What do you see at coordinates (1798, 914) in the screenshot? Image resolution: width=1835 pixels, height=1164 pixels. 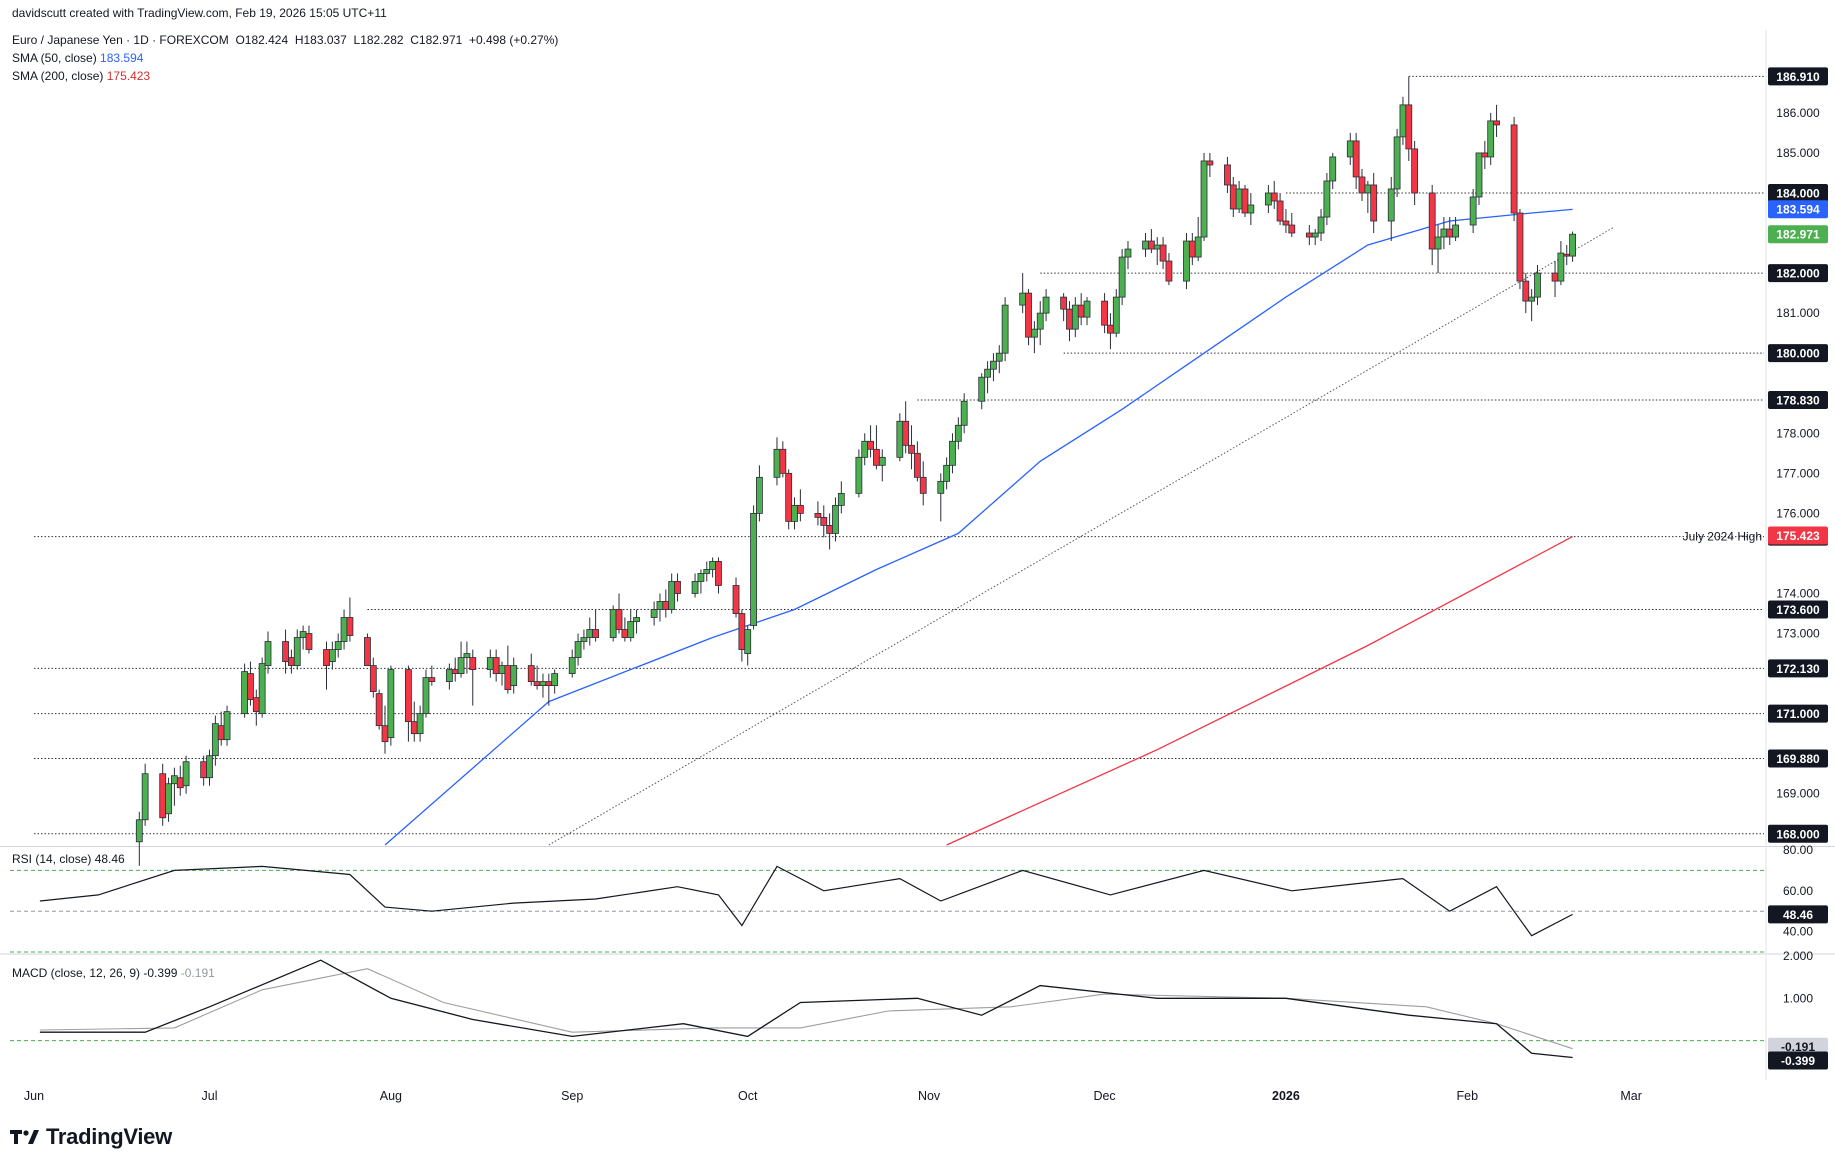 I see `rsi-price-label-bg` at bounding box center [1798, 914].